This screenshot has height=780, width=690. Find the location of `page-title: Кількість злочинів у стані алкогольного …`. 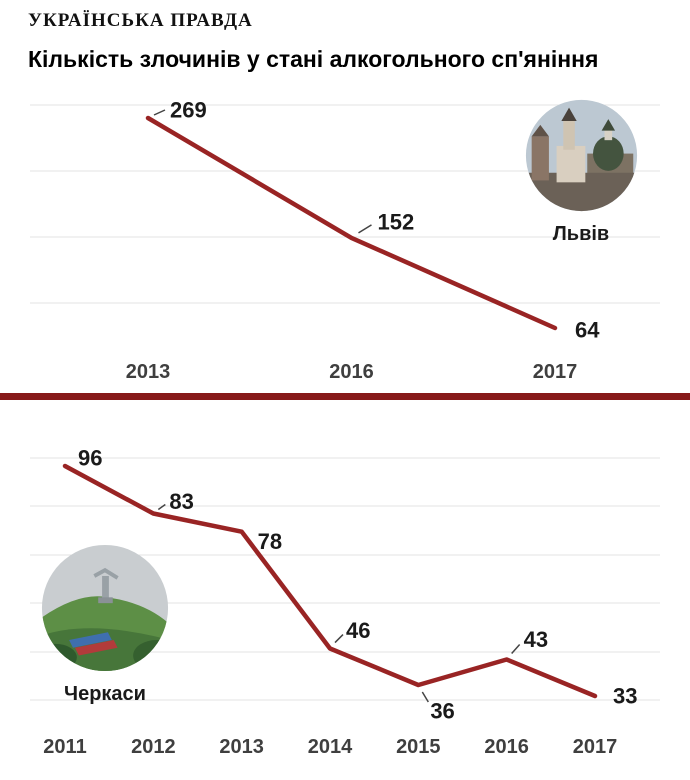

page-title: Кількість злочинів у стані алкогольного … is located at coordinates (313, 59).